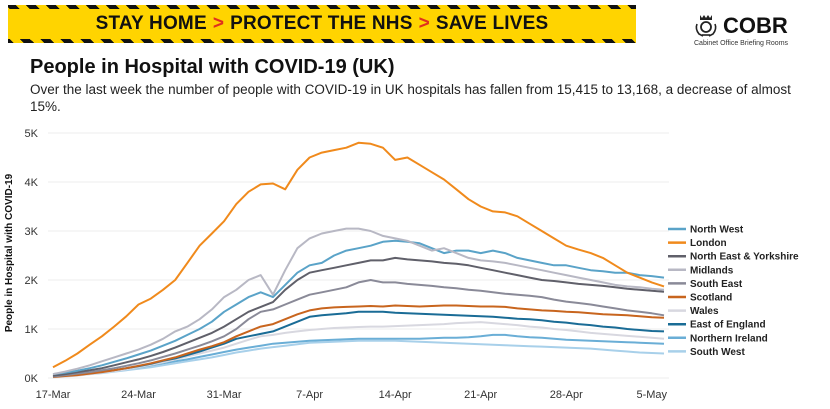 The width and height of the screenshot is (830, 409). I want to click on slogan-banner: STAY HOME > PROTECT THE NHS > SAVE LIVES, so click(322, 24).